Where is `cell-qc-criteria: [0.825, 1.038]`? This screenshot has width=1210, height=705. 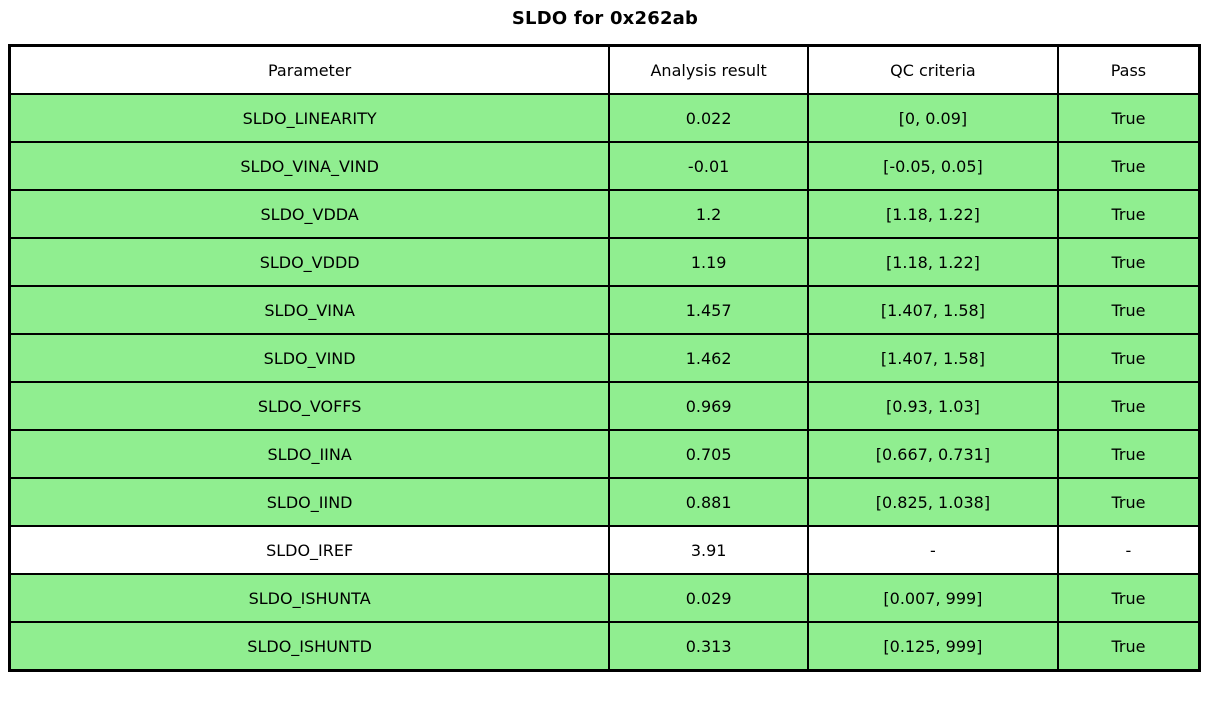
cell-qc-criteria: [0.825, 1.038] is located at coordinates (932, 502).